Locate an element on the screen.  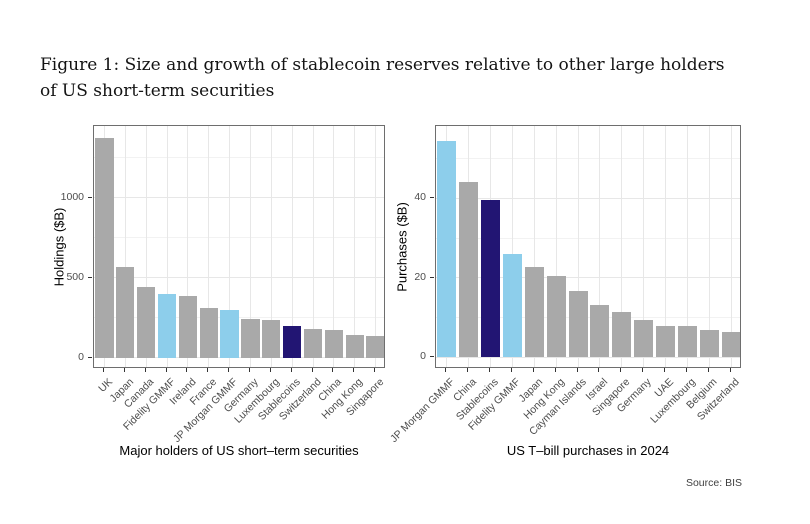
bar-uae is located at coordinates (665, 341).